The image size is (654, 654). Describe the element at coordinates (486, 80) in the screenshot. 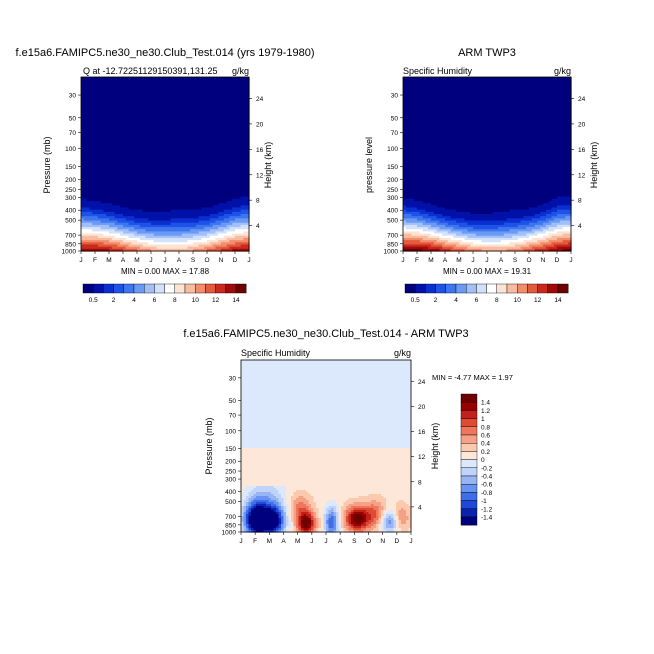

I see `p2-field-cell` at that location.